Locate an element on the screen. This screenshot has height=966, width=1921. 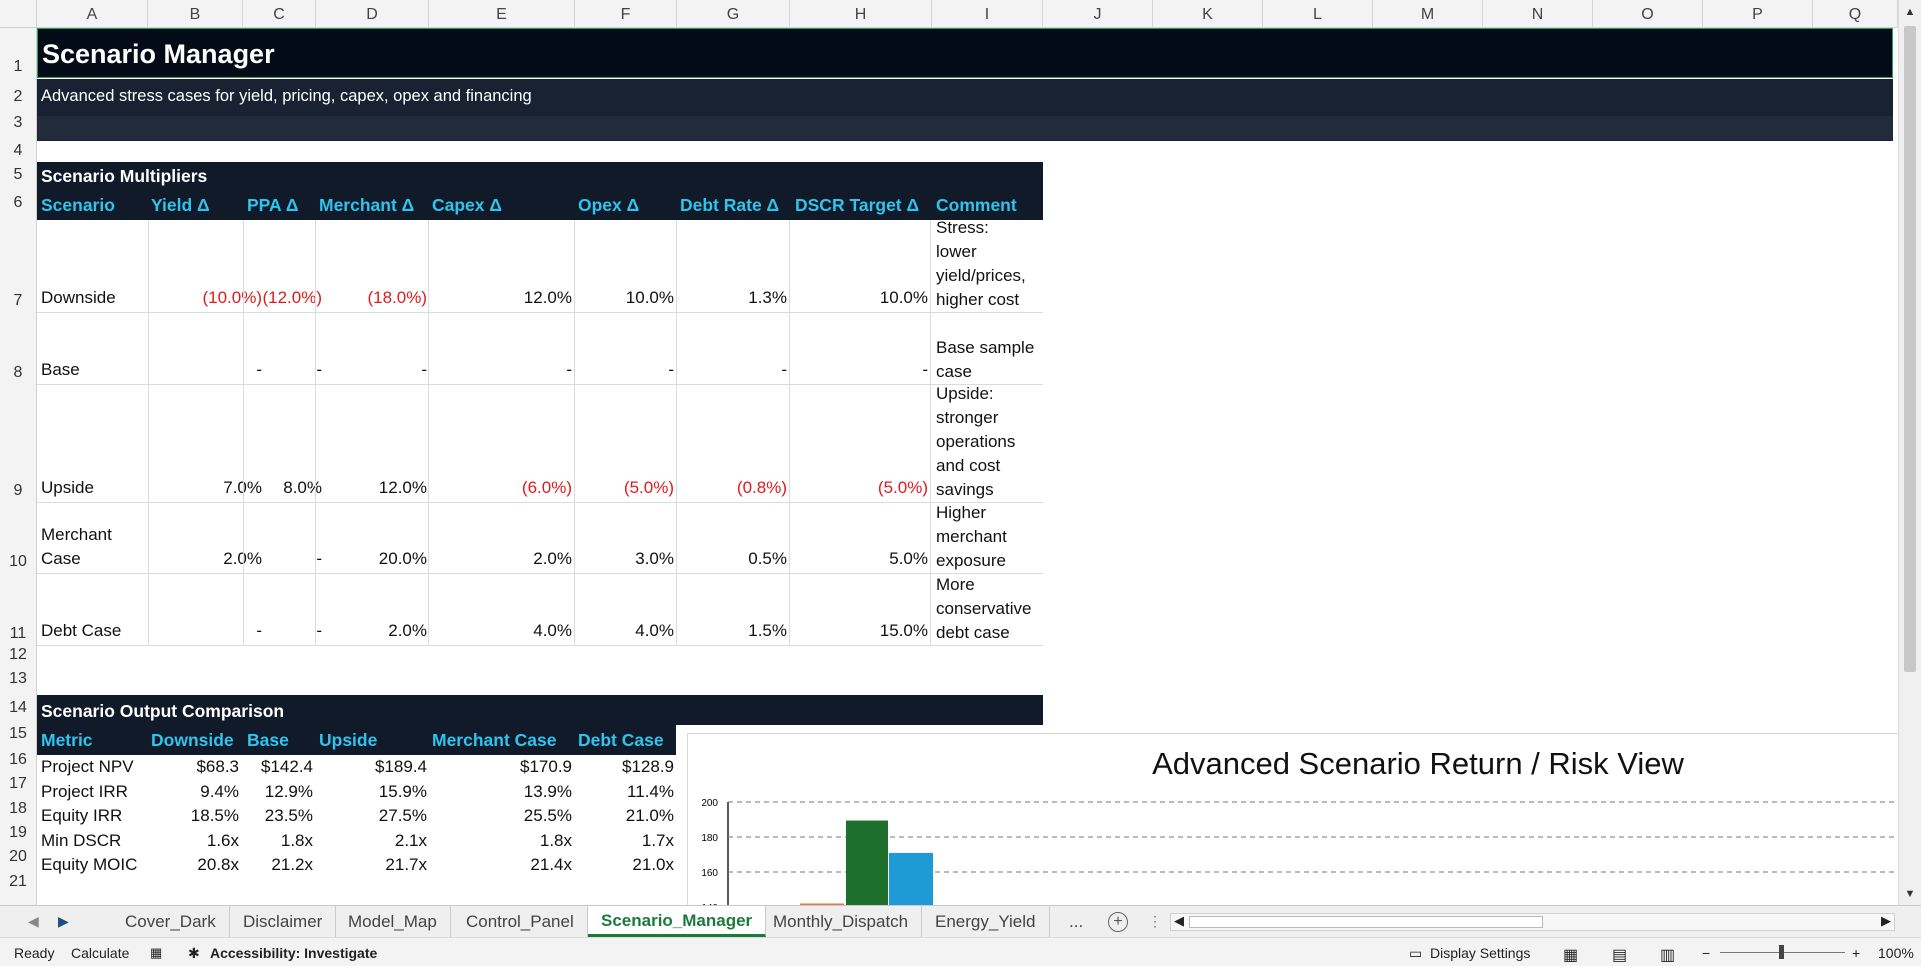
output-cell: 21.0% is located at coordinates (649, 815).